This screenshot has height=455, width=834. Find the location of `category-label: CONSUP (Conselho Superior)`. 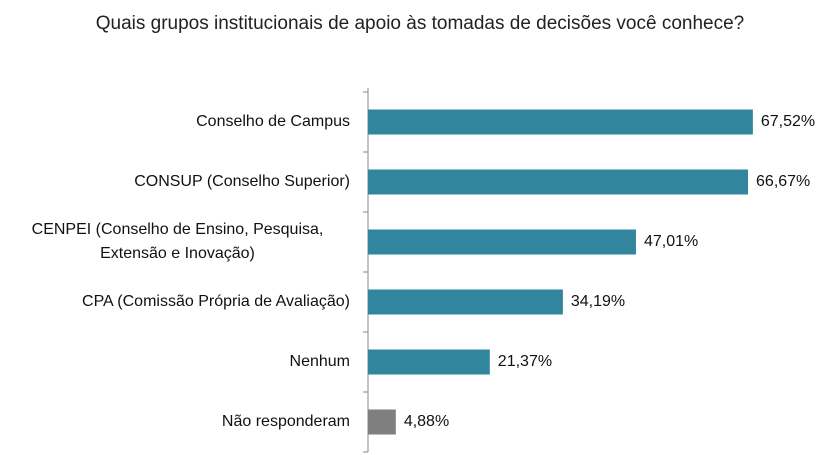

category-label: CONSUP (Conselho Superior) is located at coordinates (177, 182).